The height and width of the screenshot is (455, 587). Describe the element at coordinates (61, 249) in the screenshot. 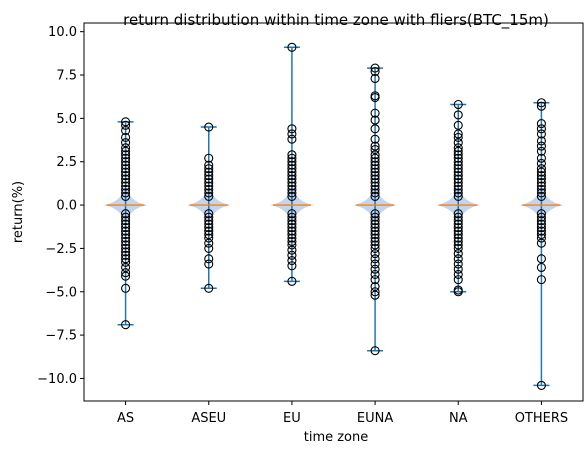

I see `y-tick-label: −2.5` at that location.